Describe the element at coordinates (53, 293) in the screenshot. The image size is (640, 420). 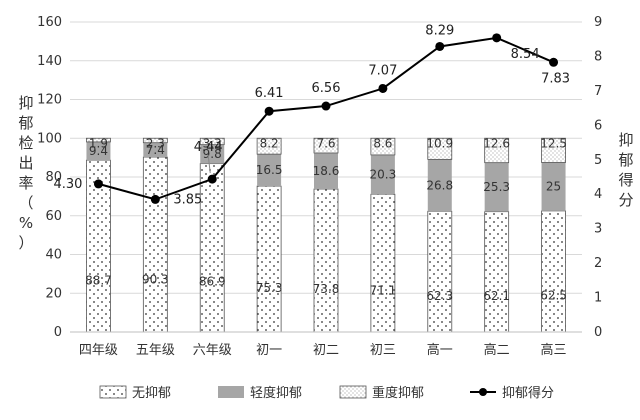
I see `y-tick-label: 20` at that location.